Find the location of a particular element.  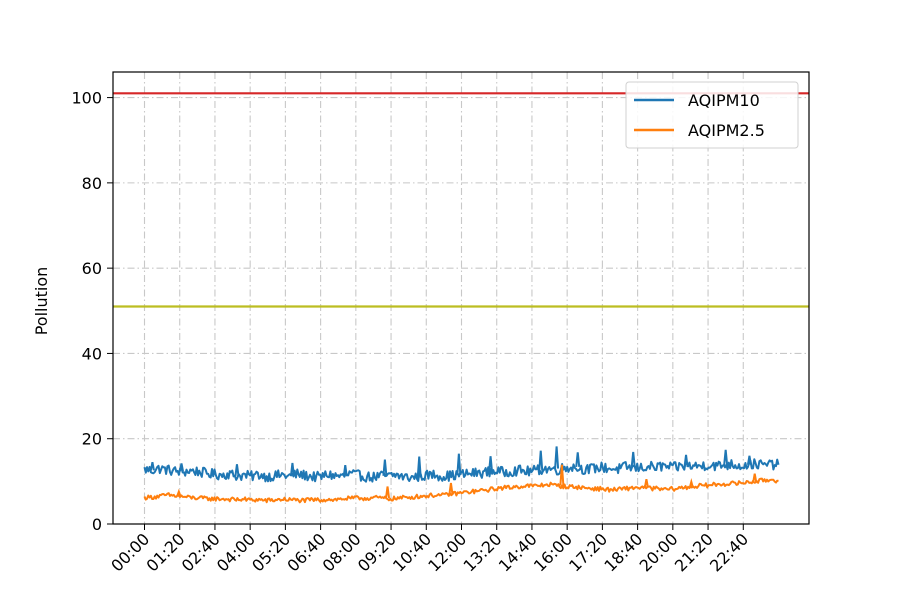

x-tick-label: 13:20 is located at coordinates (483, 552).